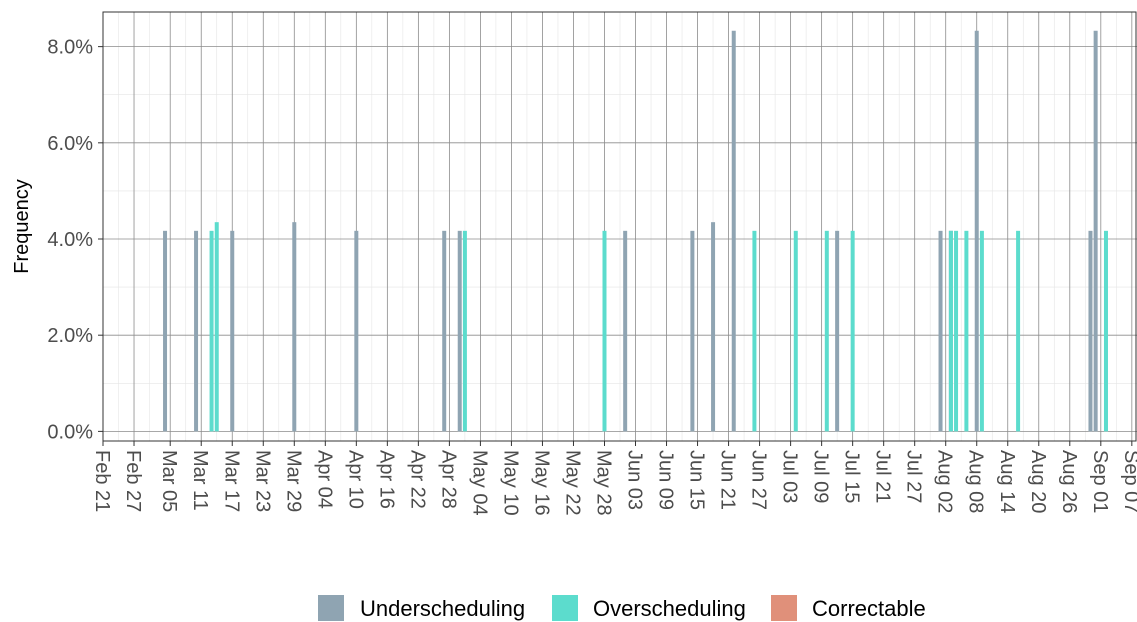 This screenshot has width=1137, height=622. I want to click on x-tick-label: Aug 14, so click(1007, 481).